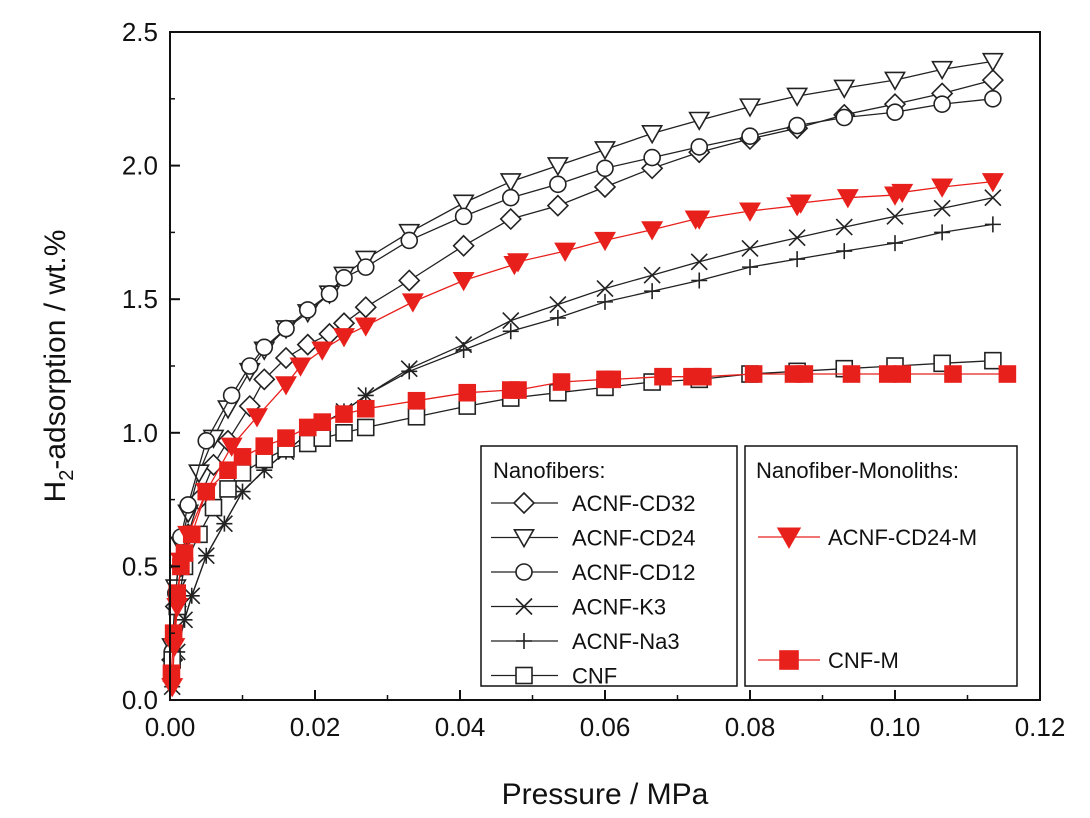 This screenshot has width=1090, height=818. I want to click on legend-entry: ACNF-CD24, so click(593, 538).